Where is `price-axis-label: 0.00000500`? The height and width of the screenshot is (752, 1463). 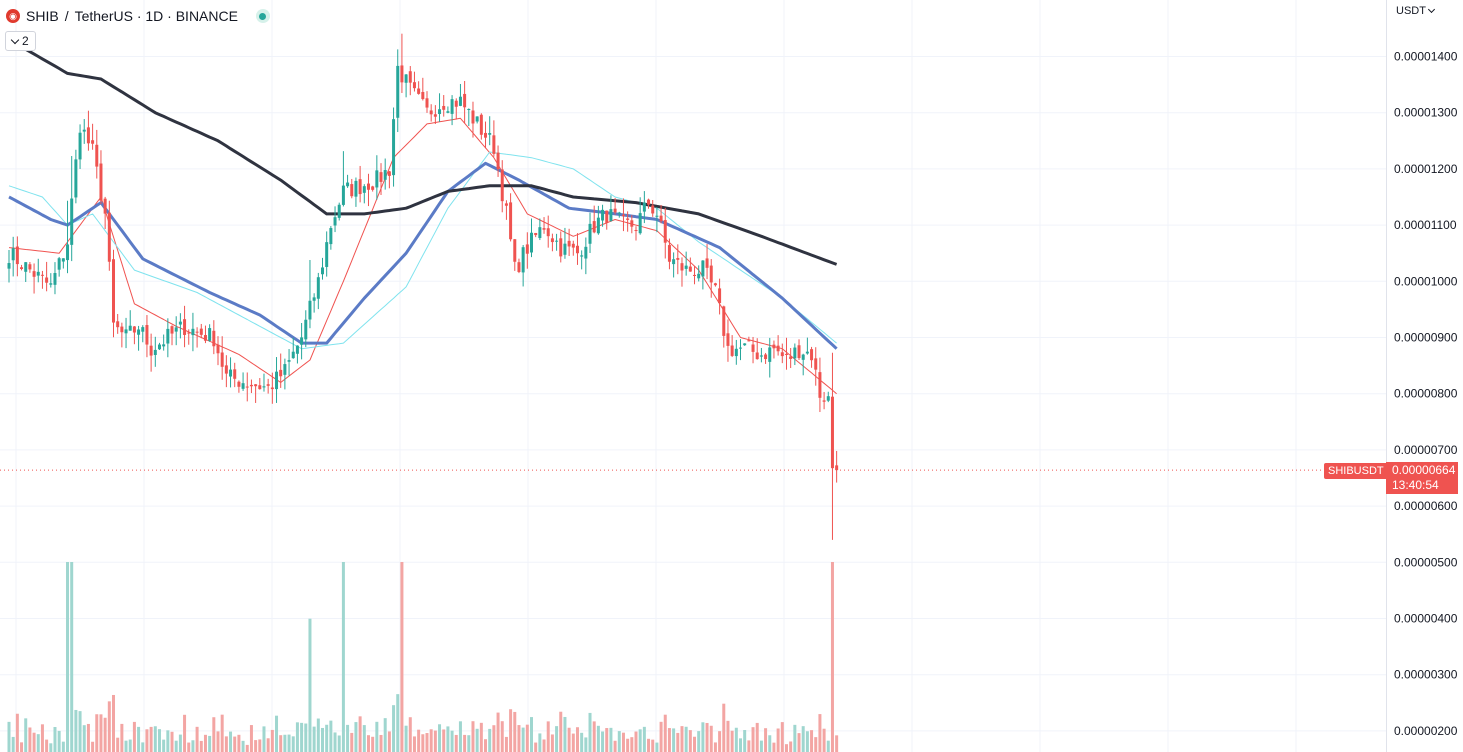
price-axis-label: 0.00000500 is located at coordinates (1426, 562).